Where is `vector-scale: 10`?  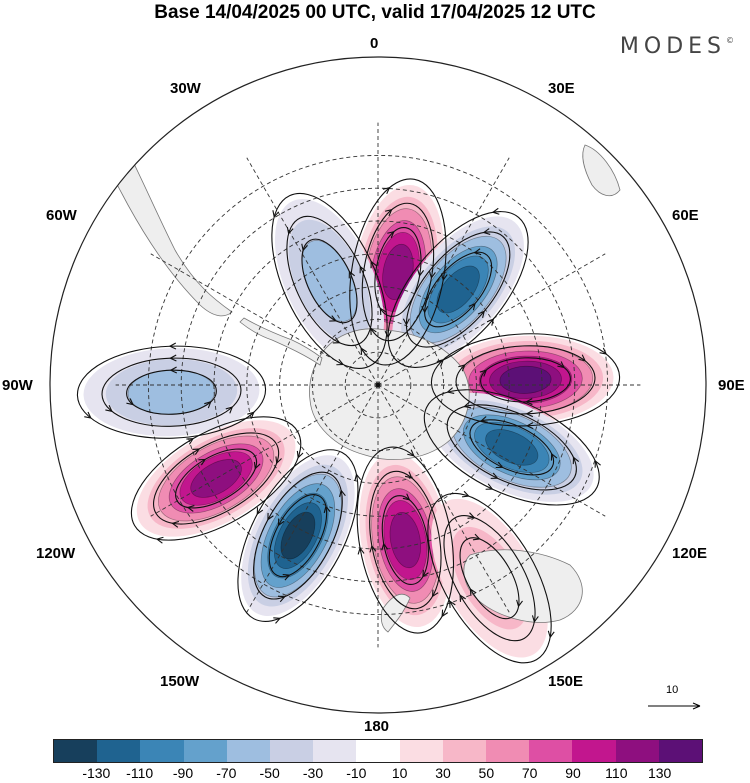 vector-scale: 10 is located at coordinates (676, 699).